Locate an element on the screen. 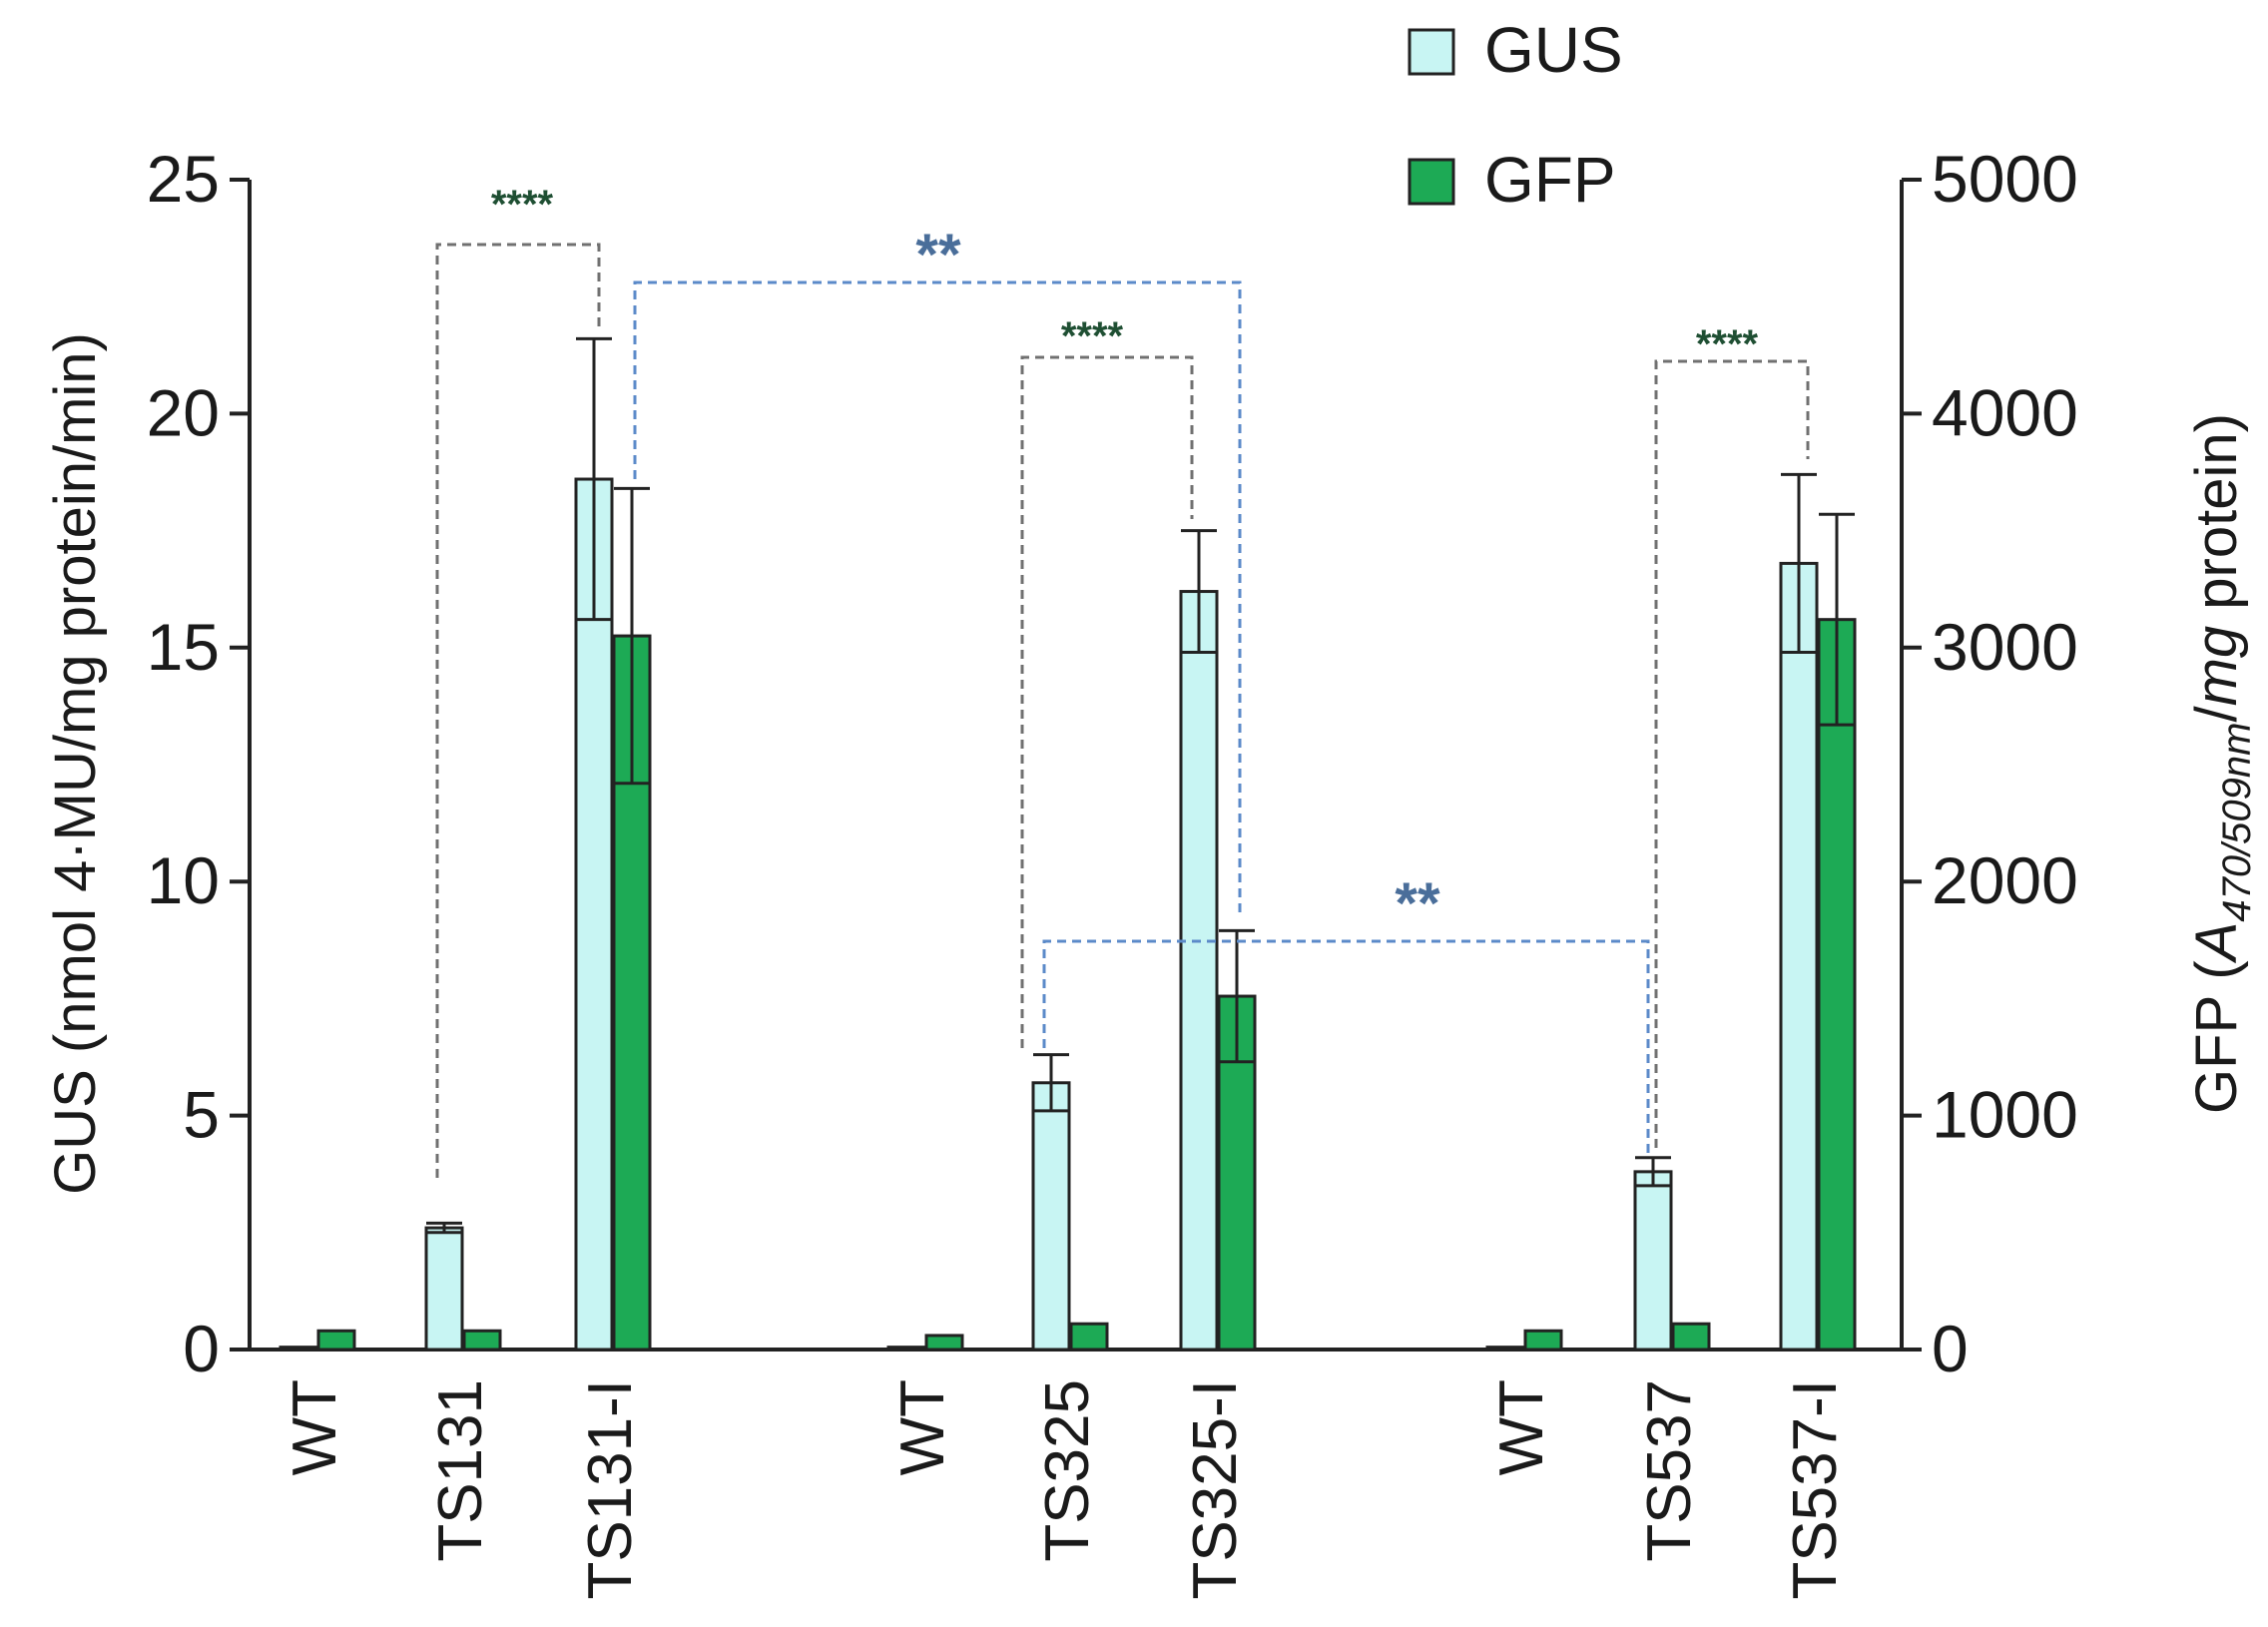  category-label: TS537 is located at coordinates (1669, 1470).